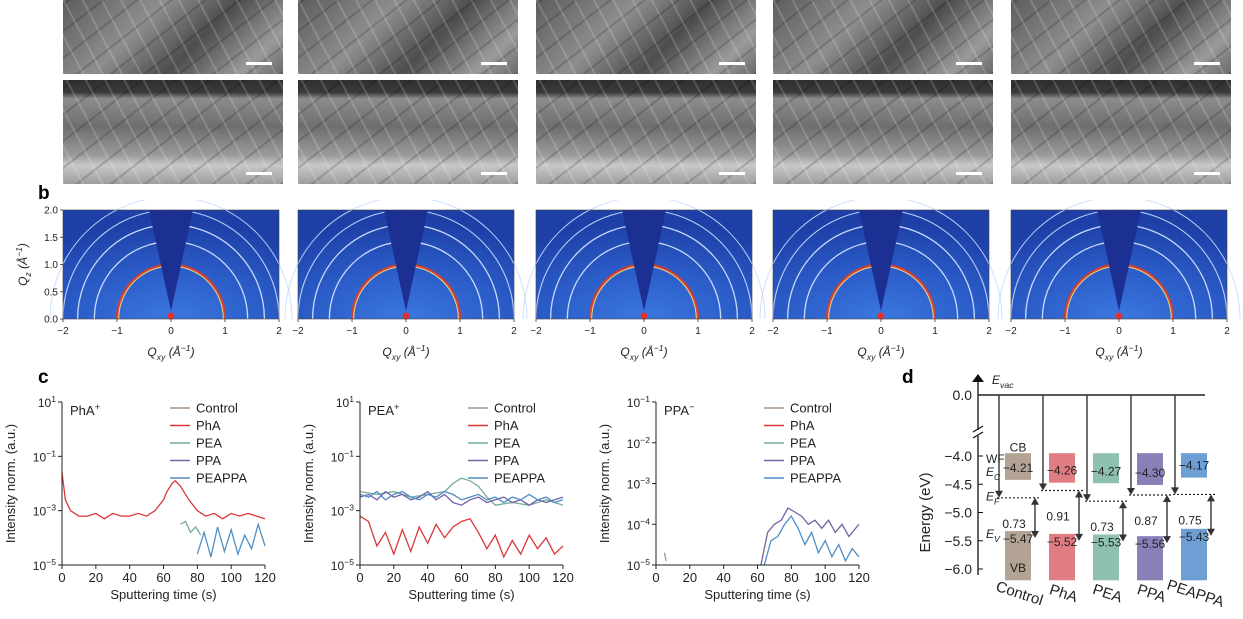 This screenshot has width=1243, height=619. What do you see at coordinates (1062, 542) in the screenshot?
I see `vb-value-label: −5.52` at bounding box center [1062, 542].